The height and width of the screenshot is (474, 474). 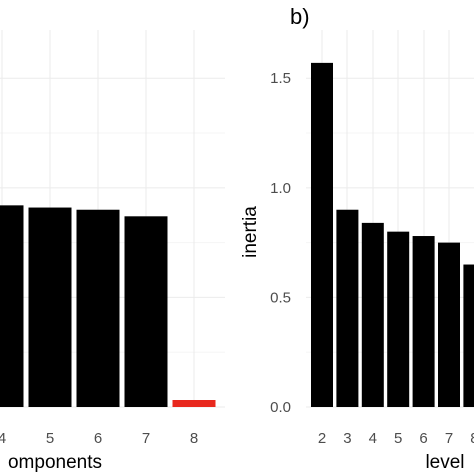 I want to click on y-tick-label: 0.5, so click(x=280, y=297).